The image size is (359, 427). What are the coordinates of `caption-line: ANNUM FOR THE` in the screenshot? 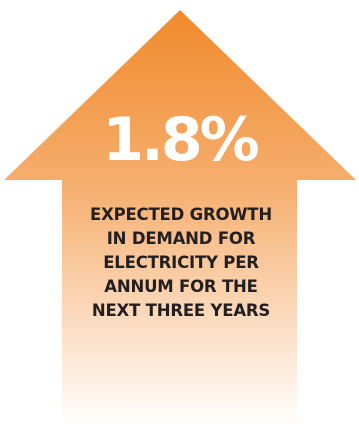 It's located at (181, 286).